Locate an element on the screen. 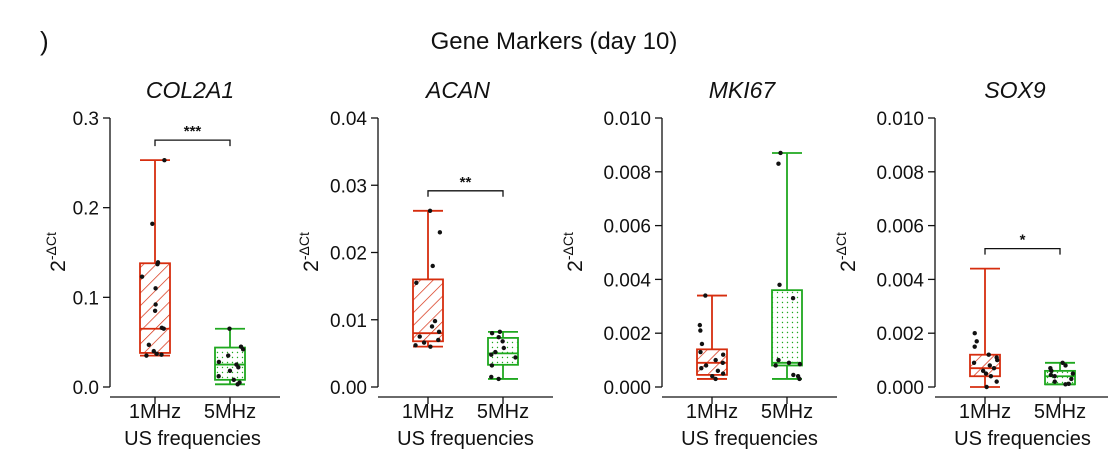  y-tick-label: 0.2 is located at coordinates (86, 209).